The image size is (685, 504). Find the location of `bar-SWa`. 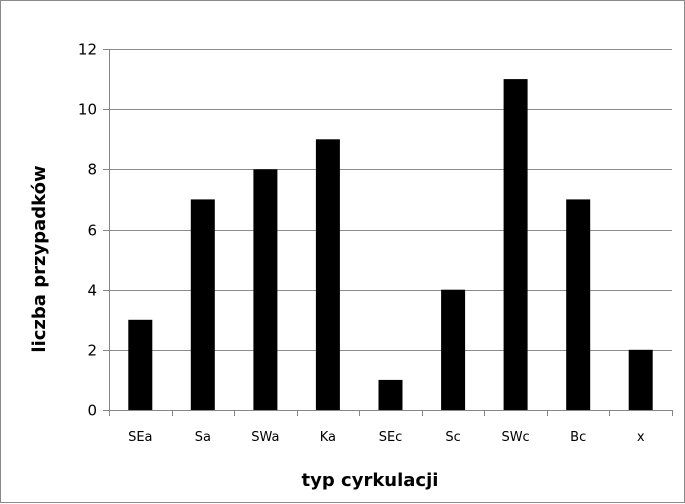

bar-SWa is located at coordinates (265, 289).